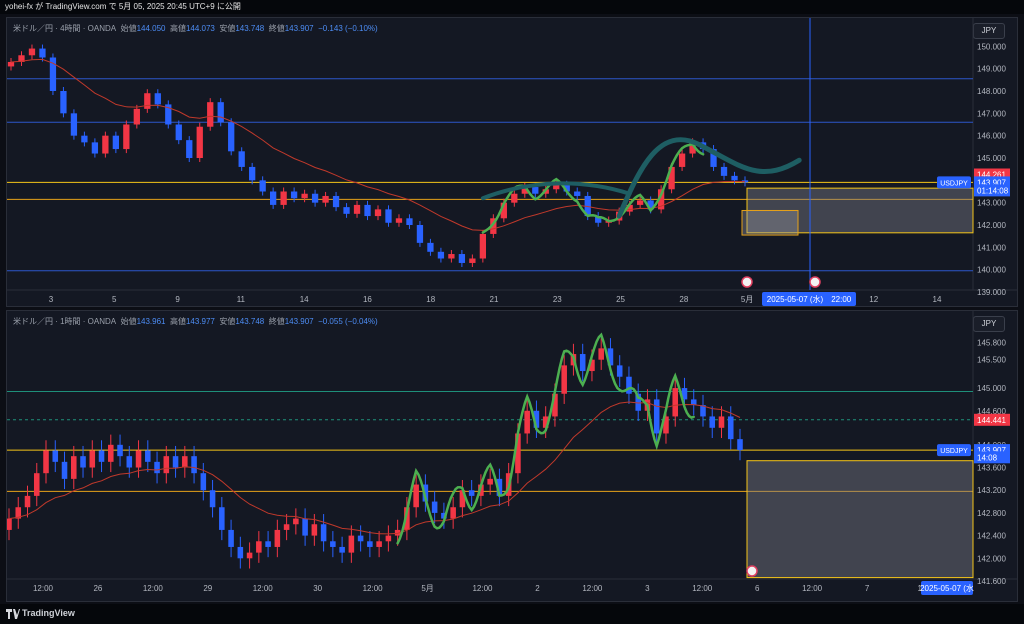 The image size is (1024, 624). I want to click on price-label-text: 01:14:08, so click(993, 190).